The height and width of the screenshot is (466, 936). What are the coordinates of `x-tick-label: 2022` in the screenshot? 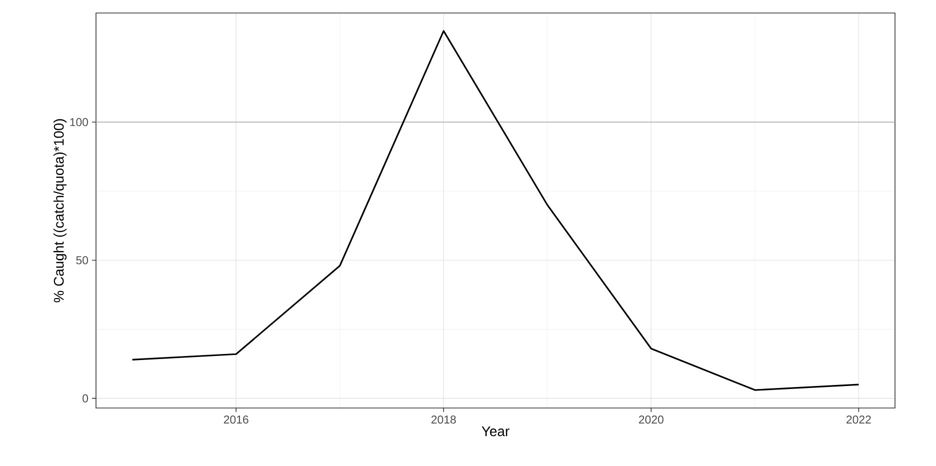 It's located at (858, 420).